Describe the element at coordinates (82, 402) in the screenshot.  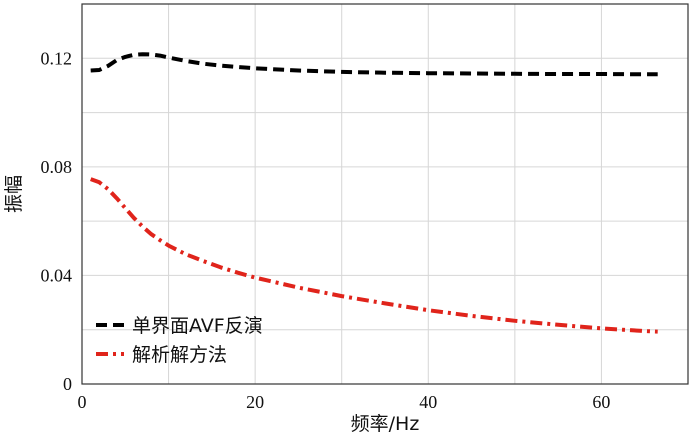
I see `x-tick-label: 0` at that location.